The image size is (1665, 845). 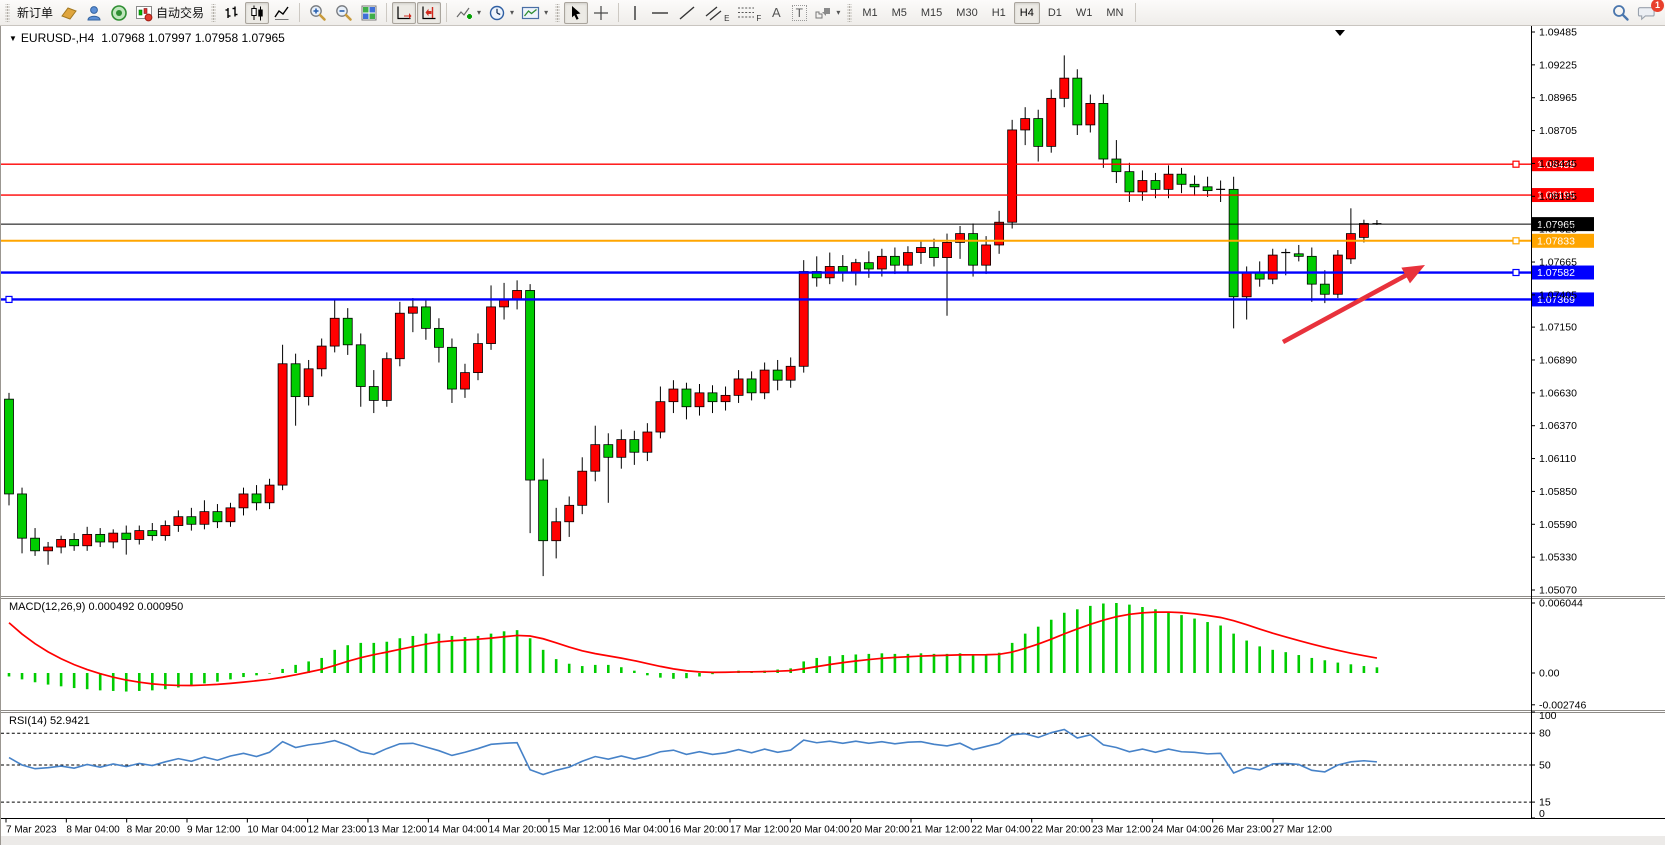 What do you see at coordinates (1026, 12) in the screenshot?
I see `timeframe-button-h4: H4` at bounding box center [1026, 12].